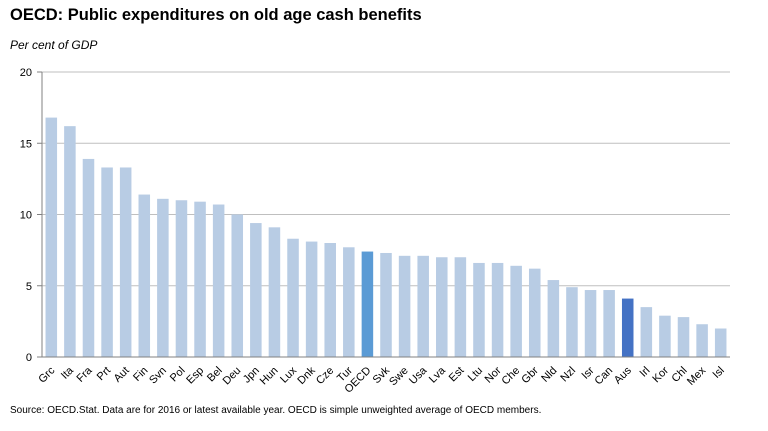 This screenshot has height=431, width=768. I want to click on y-tick-label: 5, so click(29, 287).